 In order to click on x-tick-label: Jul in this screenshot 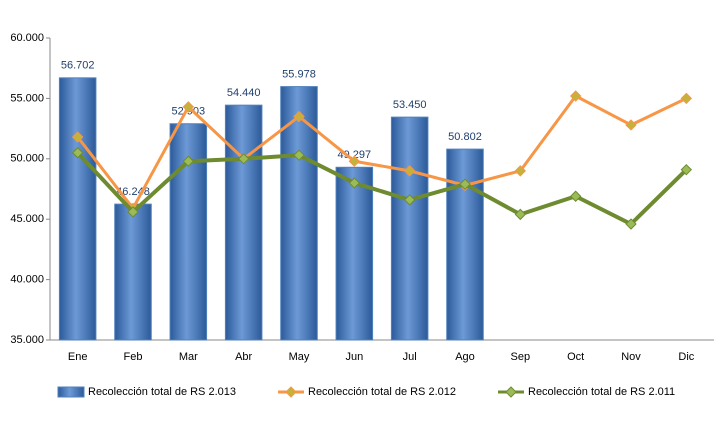, I will do `click(410, 357)`.